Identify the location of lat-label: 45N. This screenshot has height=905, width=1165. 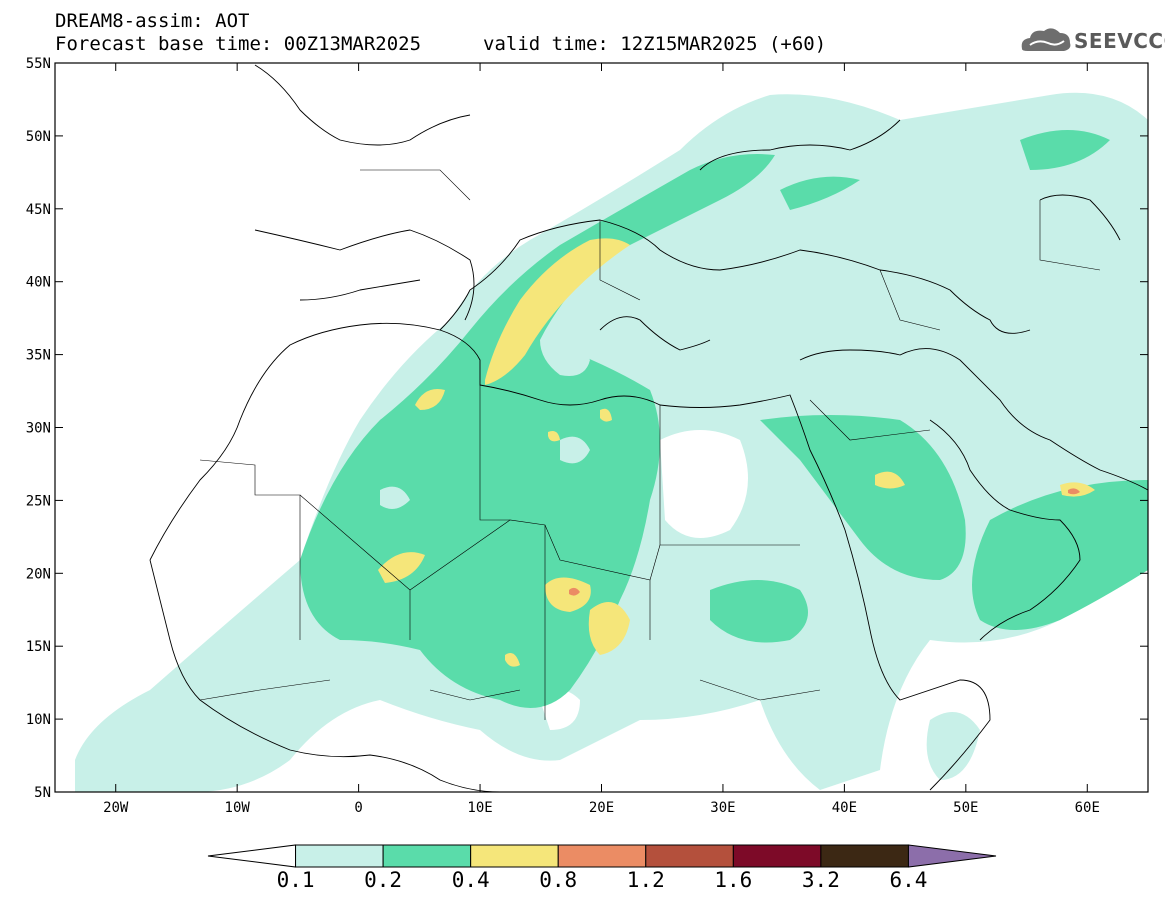
(38, 210).